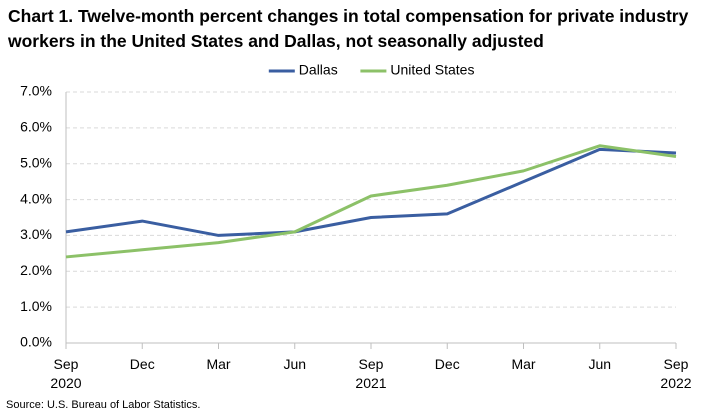 The width and height of the screenshot is (720, 413). I want to click on legend-label: Dallas, so click(318, 70).